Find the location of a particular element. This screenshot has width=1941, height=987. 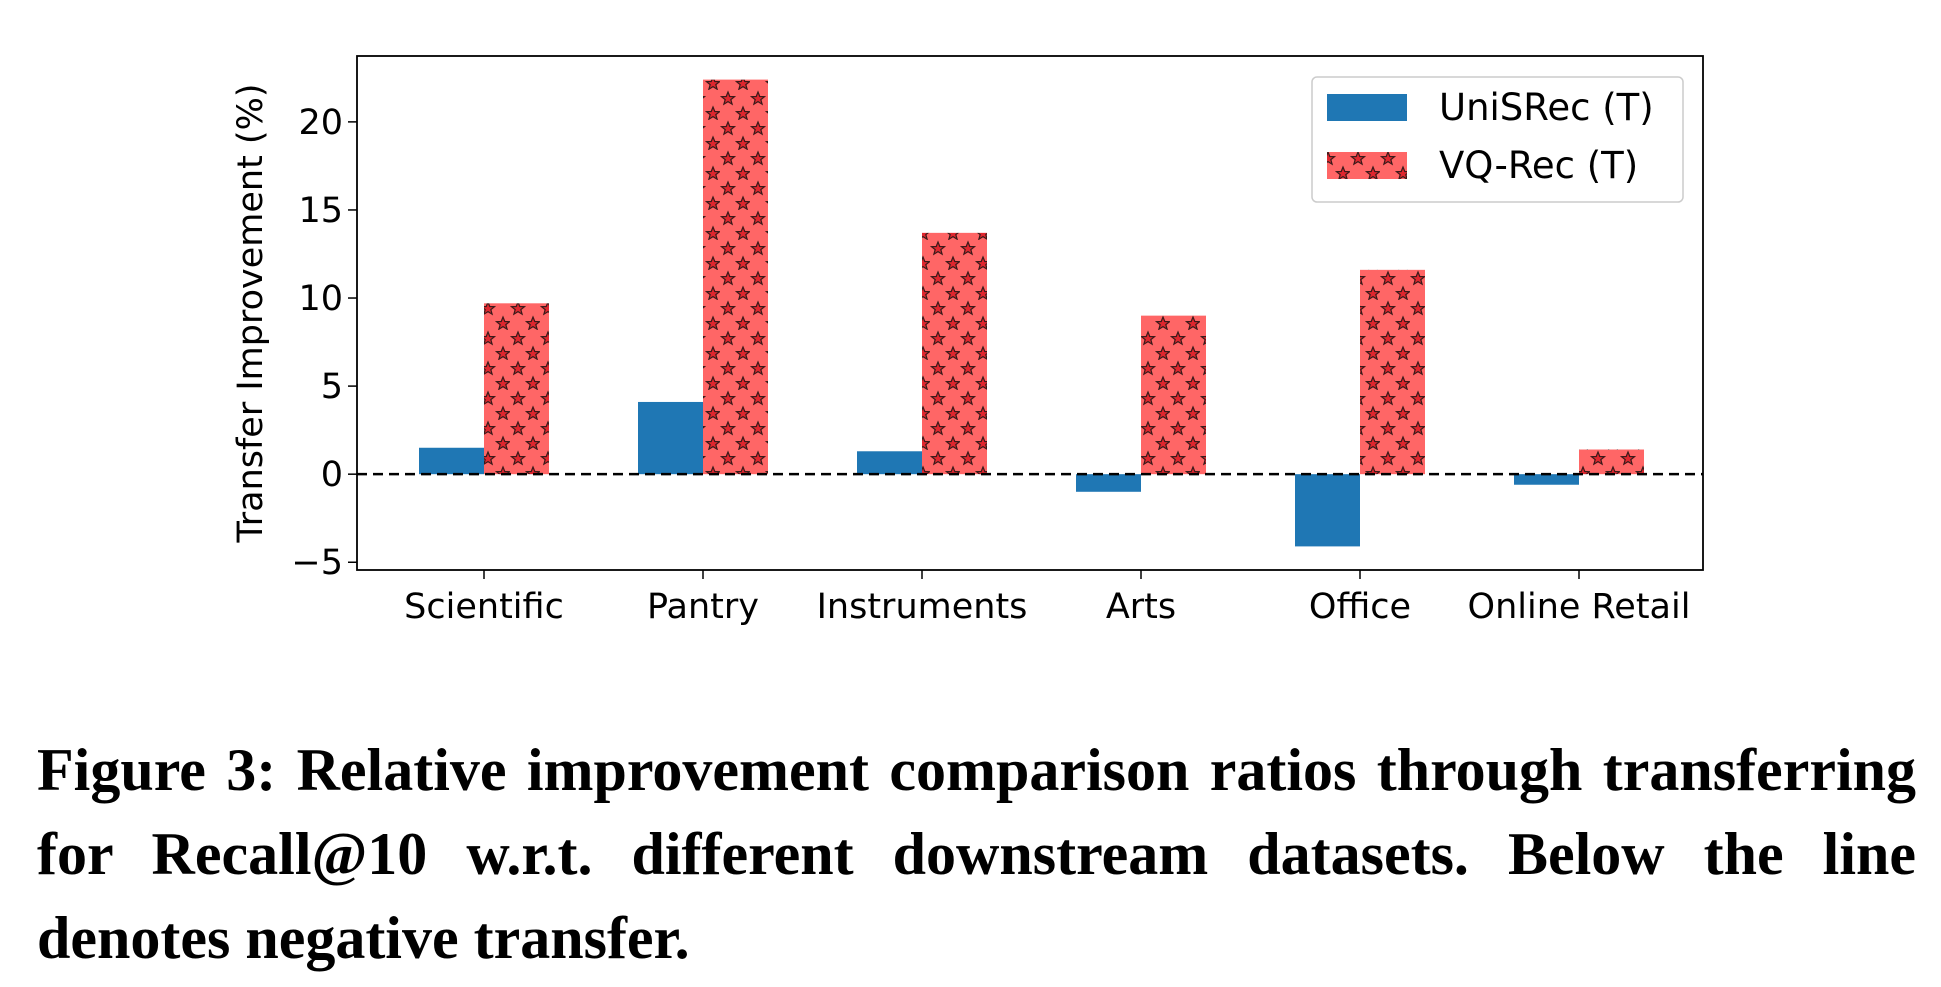

x-tick-label: Instruments is located at coordinates (922, 607).